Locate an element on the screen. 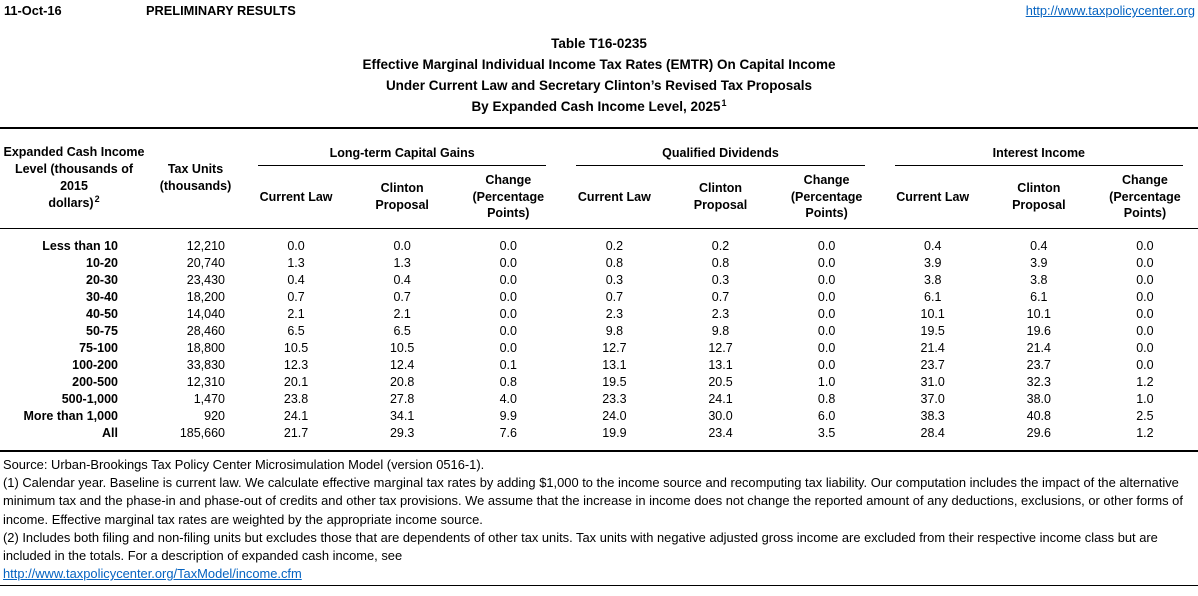 The height and width of the screenshot is (596, 1198). subheader-dividends-current-law: Current Law is located at coordinates (614, 197).